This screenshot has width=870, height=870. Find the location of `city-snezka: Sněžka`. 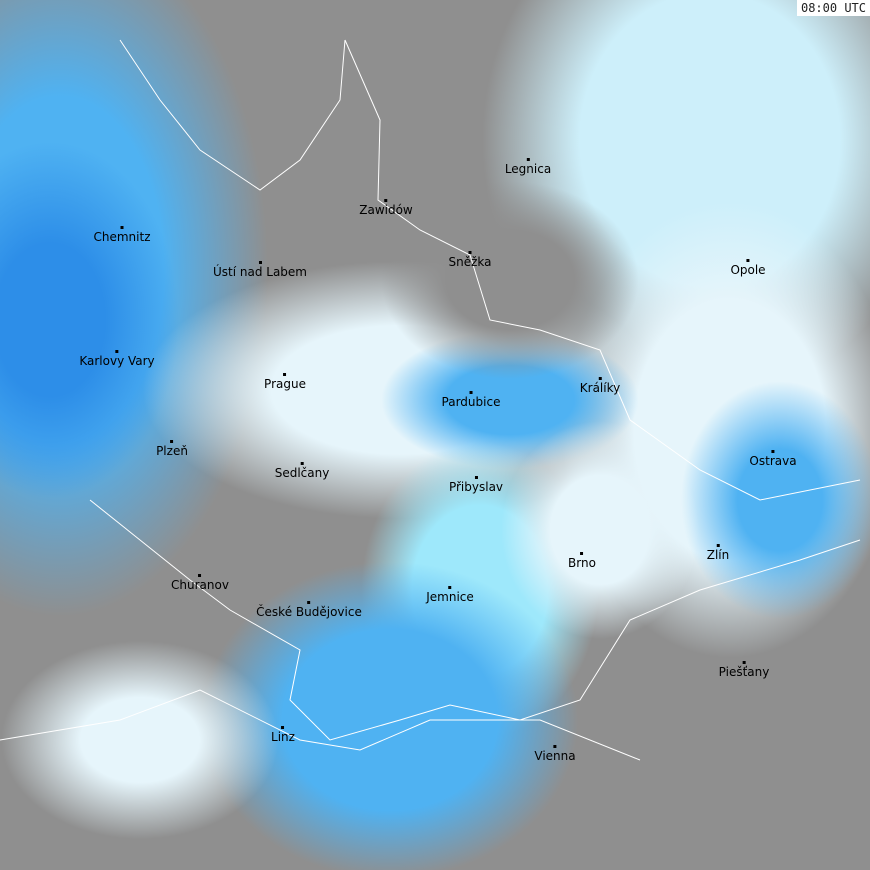

city-snezka: Sněžka is located at coordinates (470, 259).